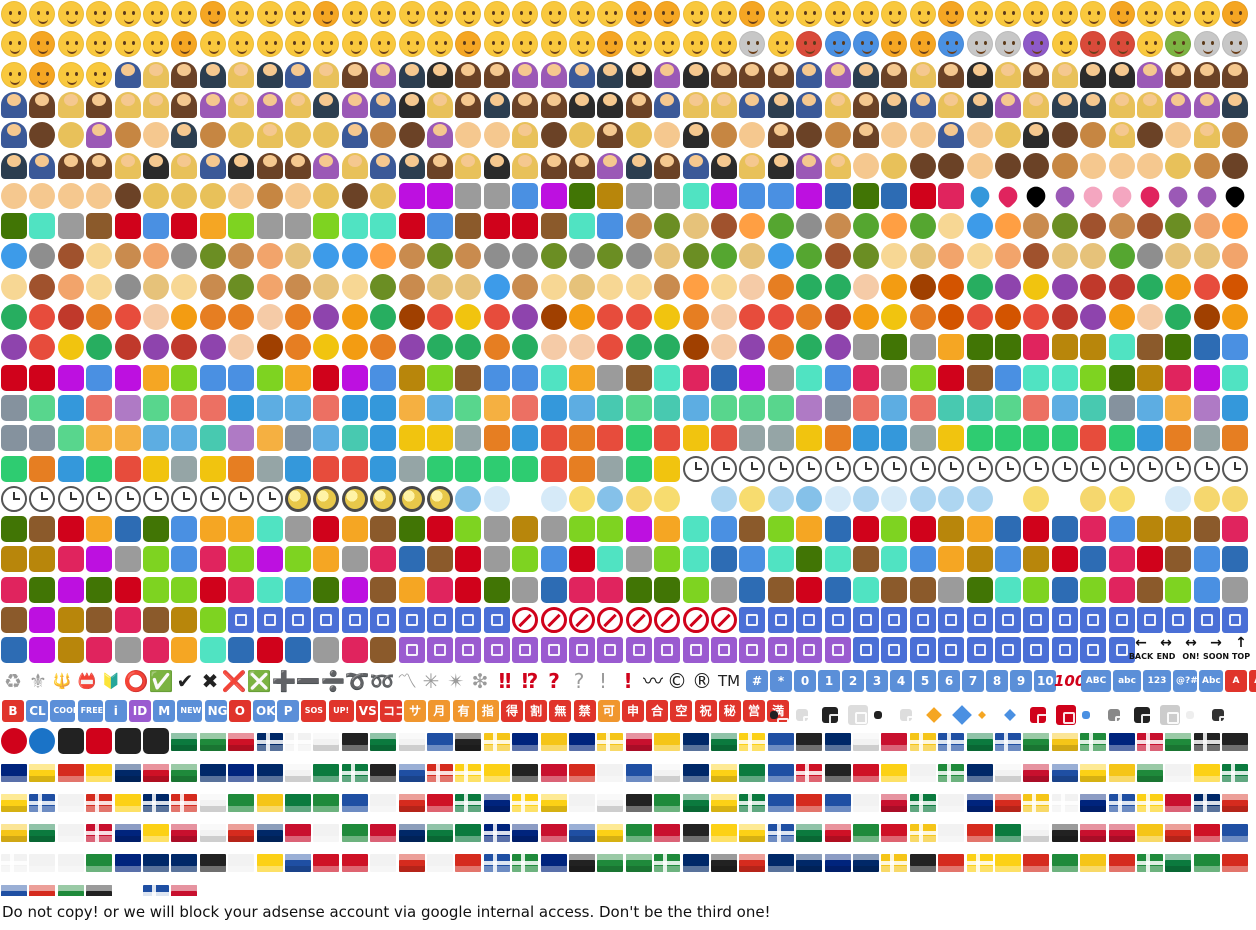 This screenshot has width=1256, height=930. I want to click on keycap-tile: #, so click(757, 681).